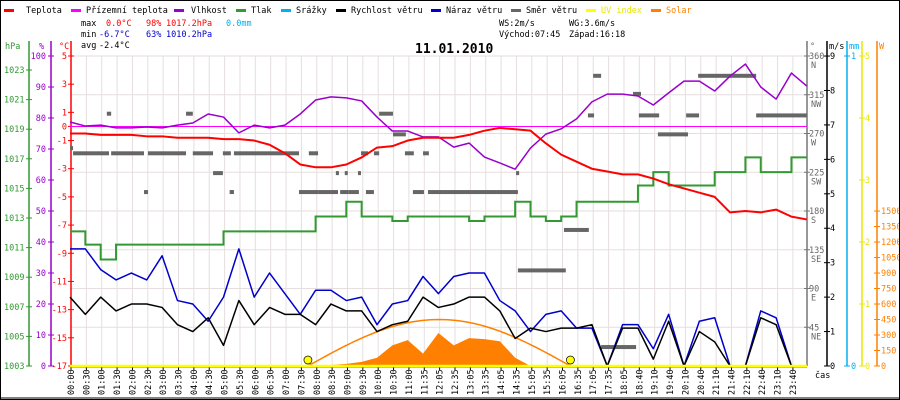 The height and width of the screenshot is (400, 900). What do you see at coordinates (594, 382) in the screenshot?
I see `x-tick-label: 17:05` at bounding box center [594, 382].